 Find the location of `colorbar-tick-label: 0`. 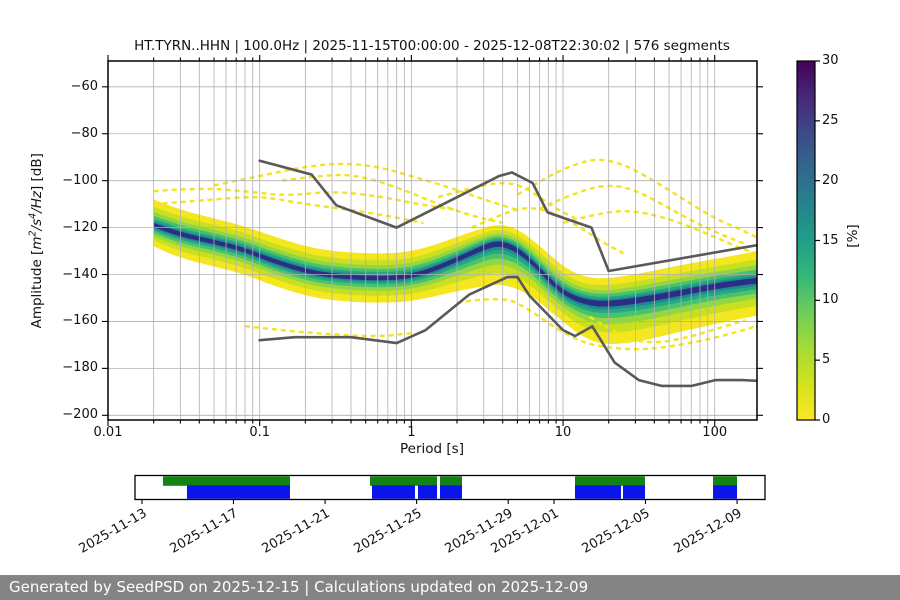

colorbar-tick-label: 0 is located at coordinates (826, 419).